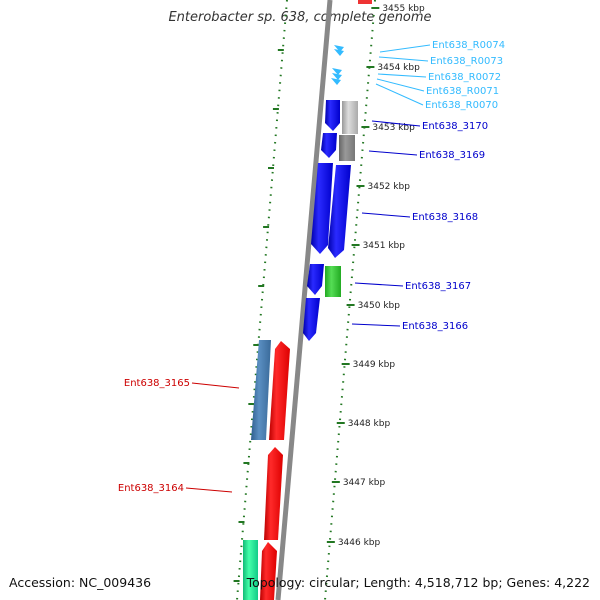 This screenshot has height=600, width=600. Describe the element at coordinates (332, 115) in the screenshot. I see `gene-ent638-3170-arrow` at that location.